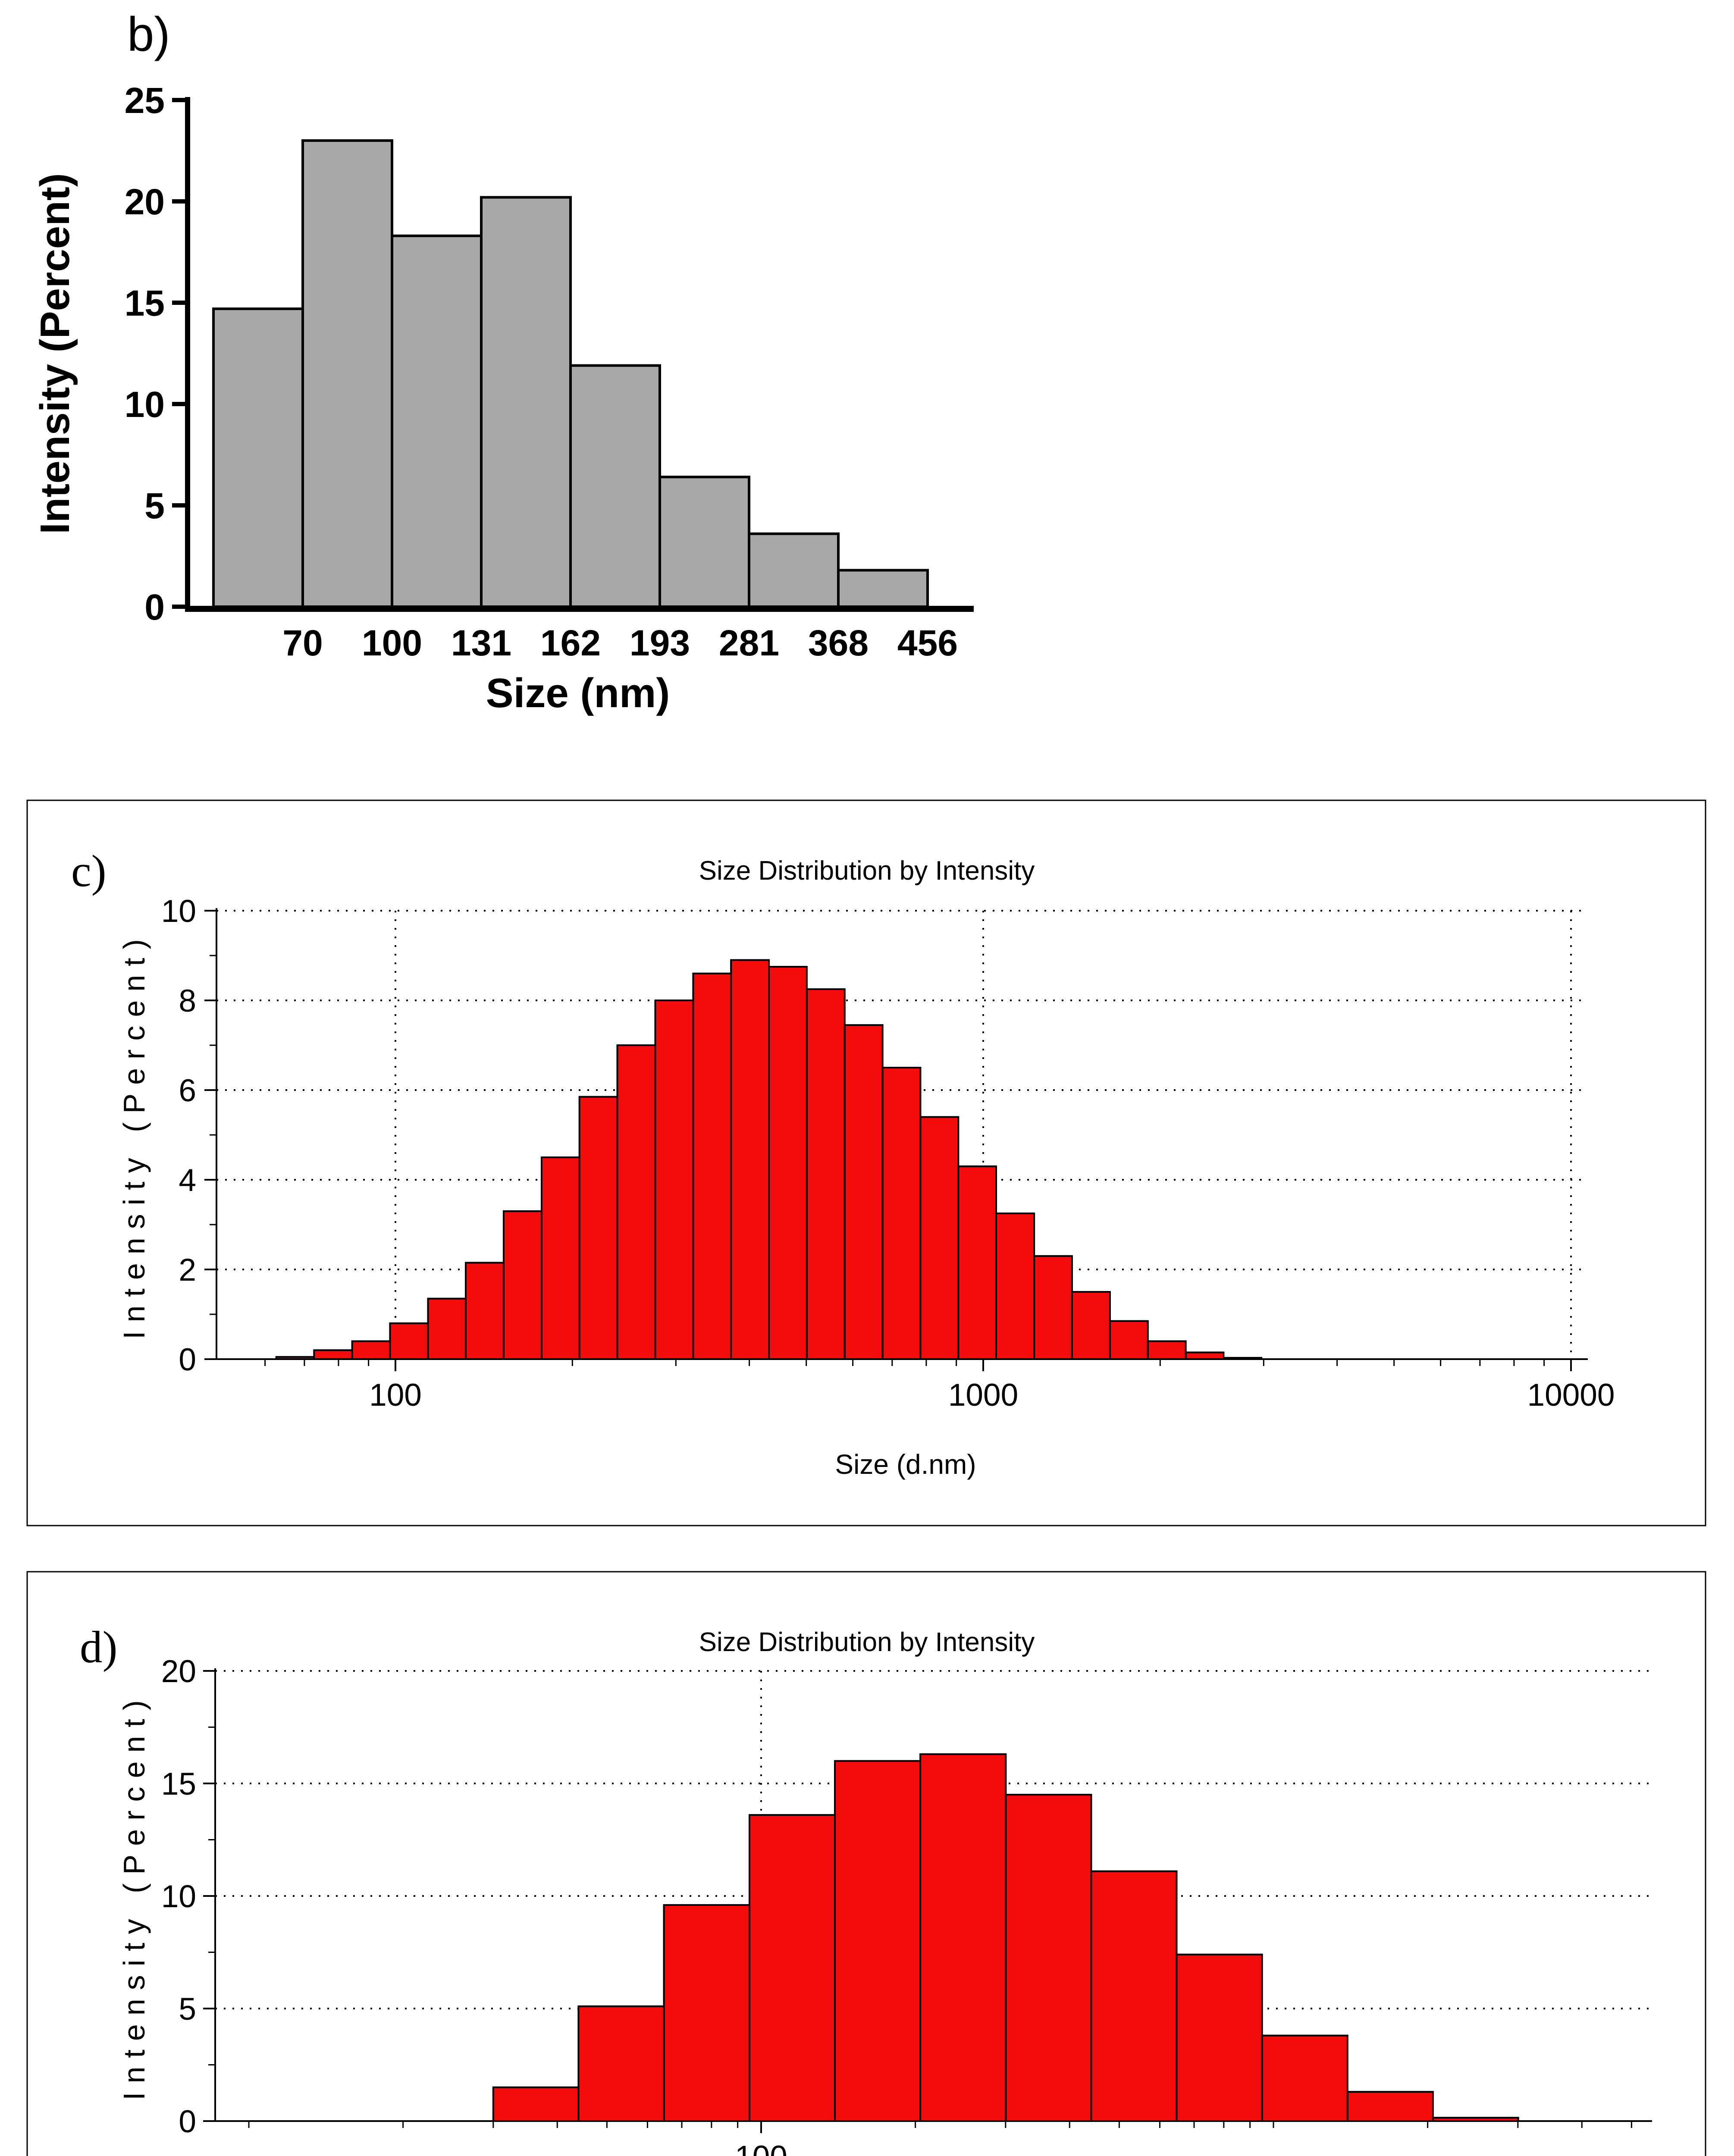  What do you see at coordinates (560, 1258) in the screenshot?
I see `bar-c-177nm` at bounding box center [560, 1258].